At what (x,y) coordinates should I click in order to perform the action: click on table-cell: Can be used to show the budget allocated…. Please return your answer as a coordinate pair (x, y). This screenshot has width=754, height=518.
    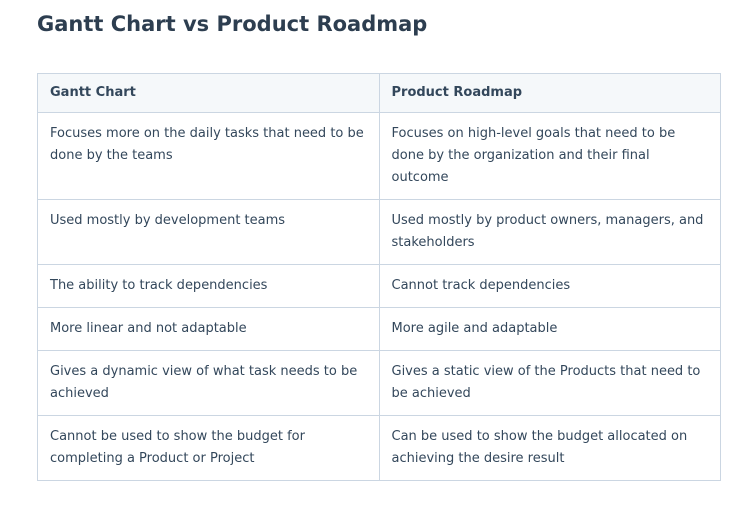
    Looking at the image, I should click on (549, 448).